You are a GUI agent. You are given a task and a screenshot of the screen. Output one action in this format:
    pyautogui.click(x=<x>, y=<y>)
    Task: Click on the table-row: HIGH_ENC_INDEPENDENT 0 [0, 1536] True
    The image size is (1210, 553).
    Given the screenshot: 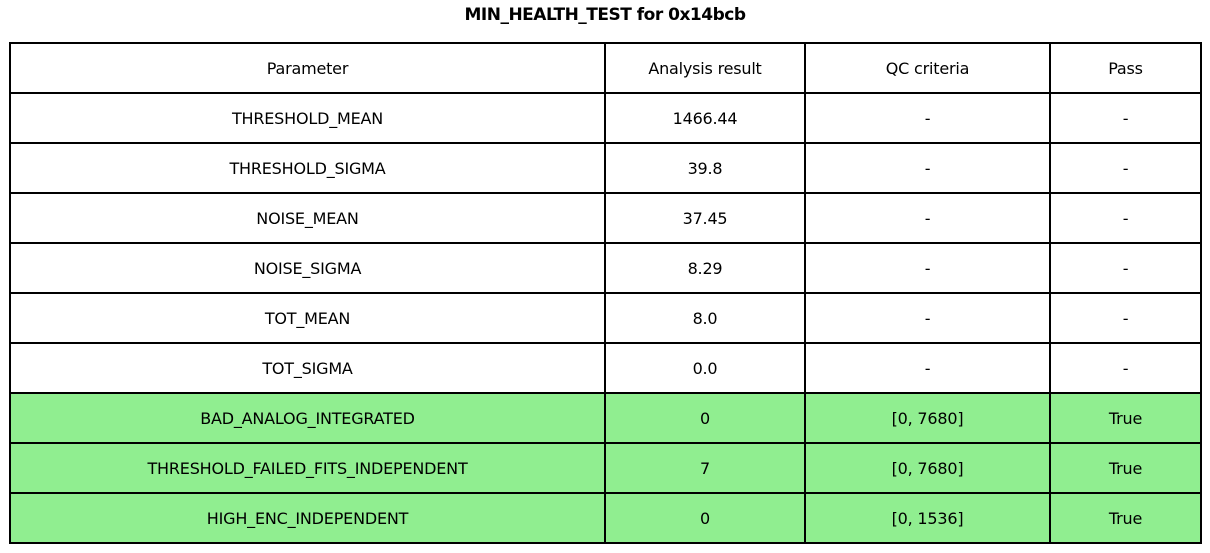 What is the action you would take?
    pyautogui.click(x=605, y=518)
    